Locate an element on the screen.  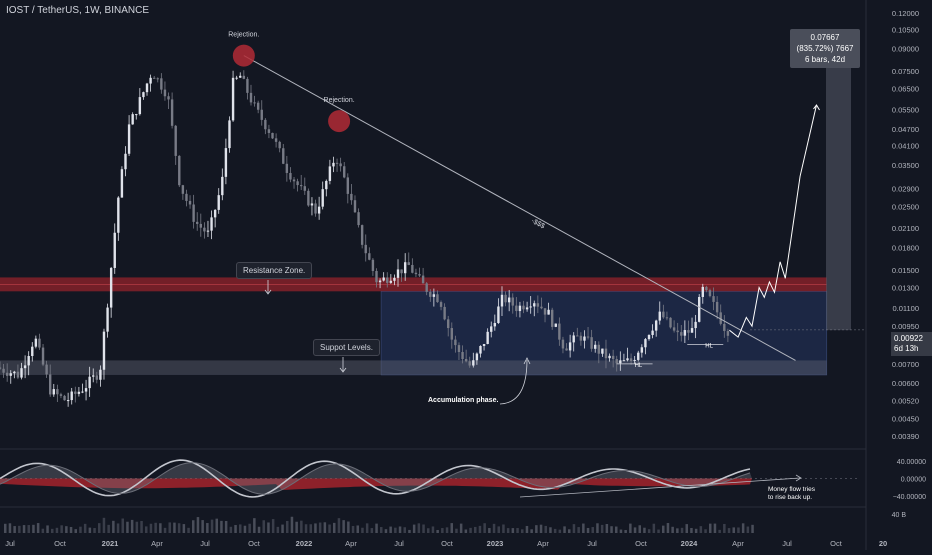
money-flow-arrowhead is located at coordinates (798, 478).